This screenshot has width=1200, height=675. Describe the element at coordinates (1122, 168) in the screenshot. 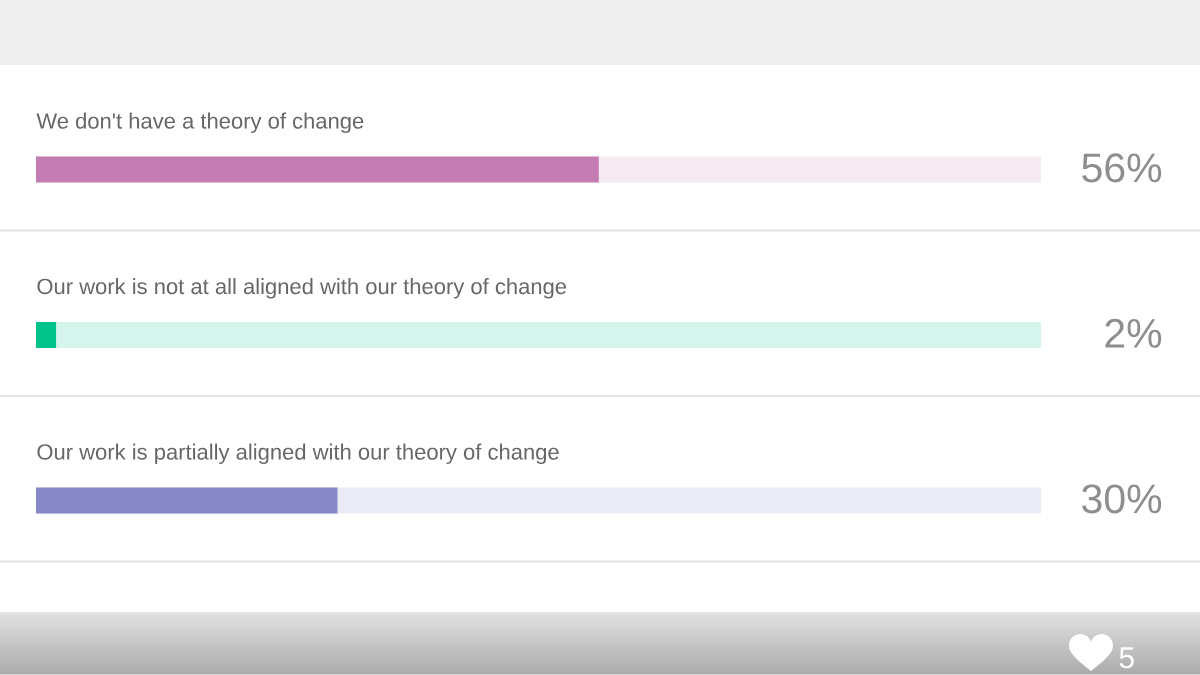

I see `data-label: 56%` at that location.